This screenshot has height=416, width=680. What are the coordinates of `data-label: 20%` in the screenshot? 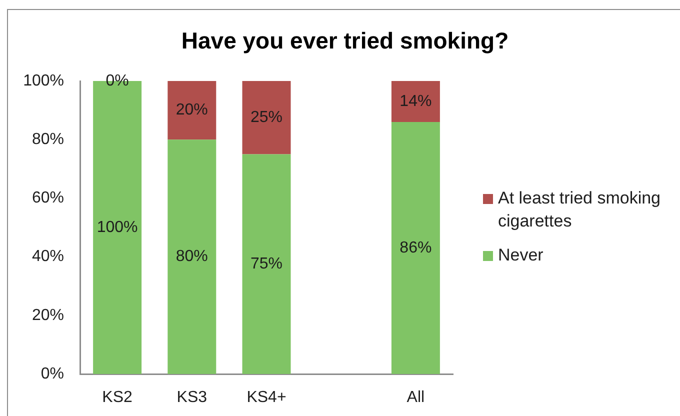 It's located at (192, 110).